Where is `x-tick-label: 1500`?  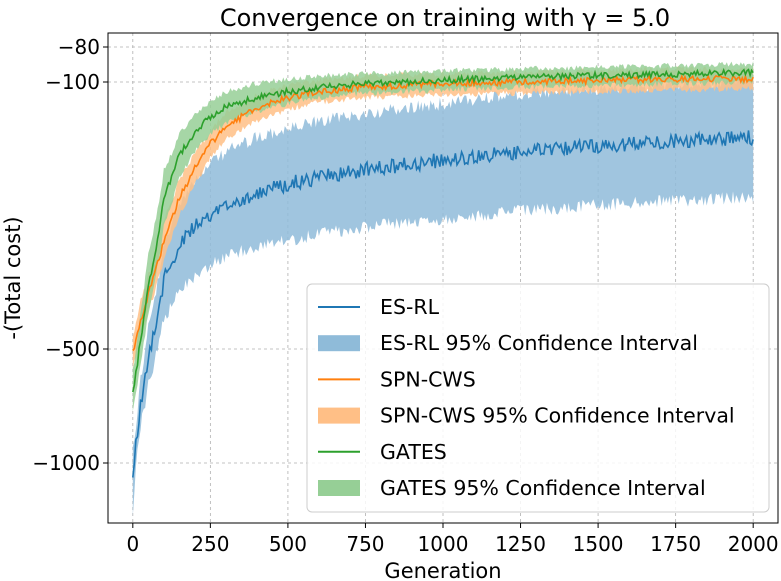
x-tick-label: 1500 is located at coordinates (598, 544).